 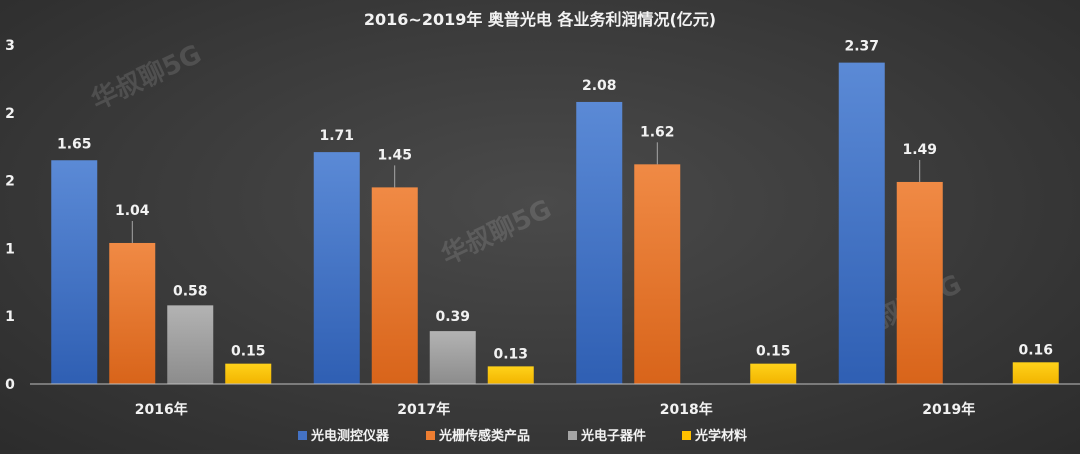 What do you see at coordinates (74, 272) in the screenshot?
I see `bar-1-2016年` at bounding box center [74, 272].